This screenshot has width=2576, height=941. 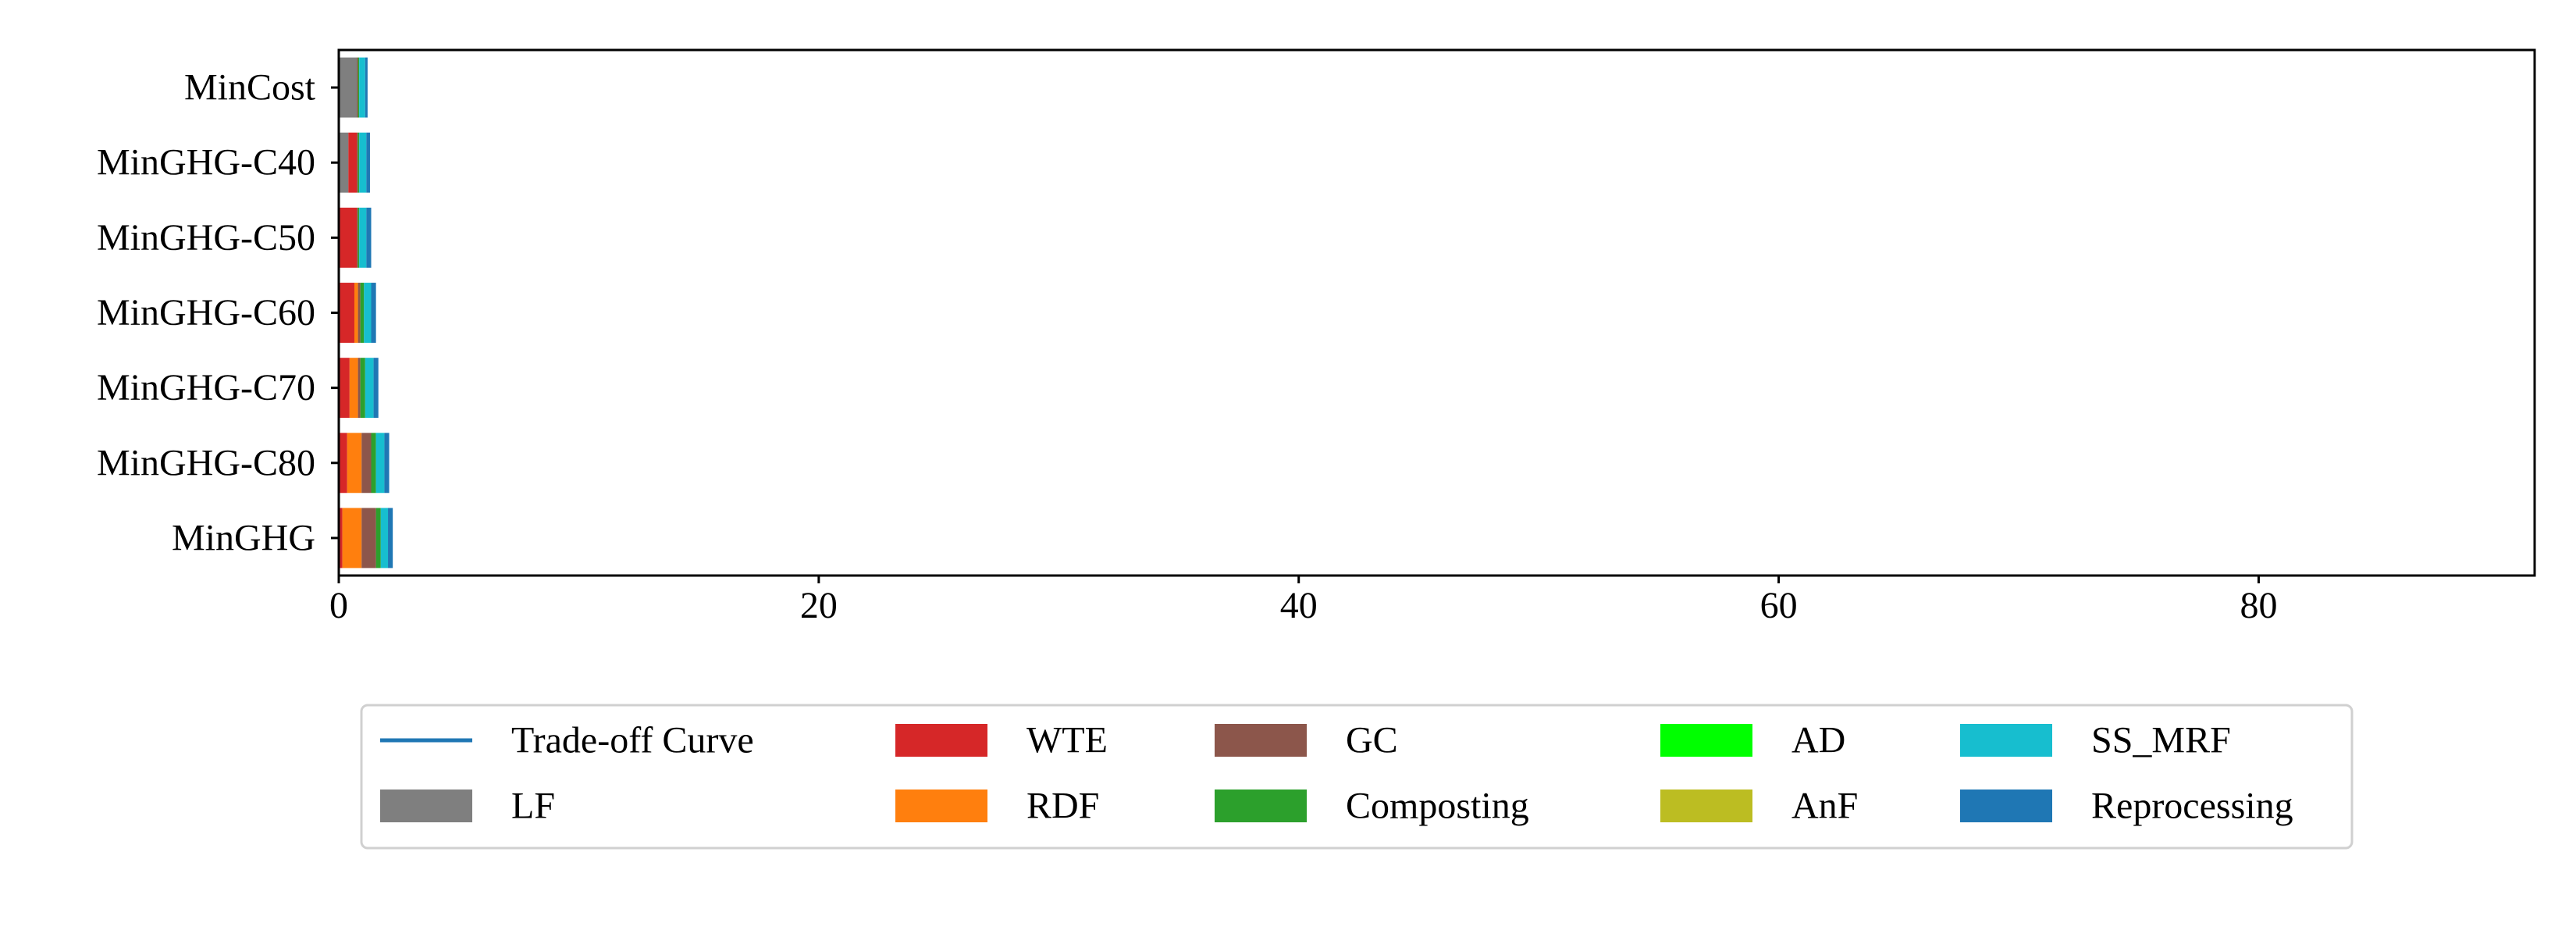 I want to click on legend-label-lf: LF, so click(x=533, y=807).